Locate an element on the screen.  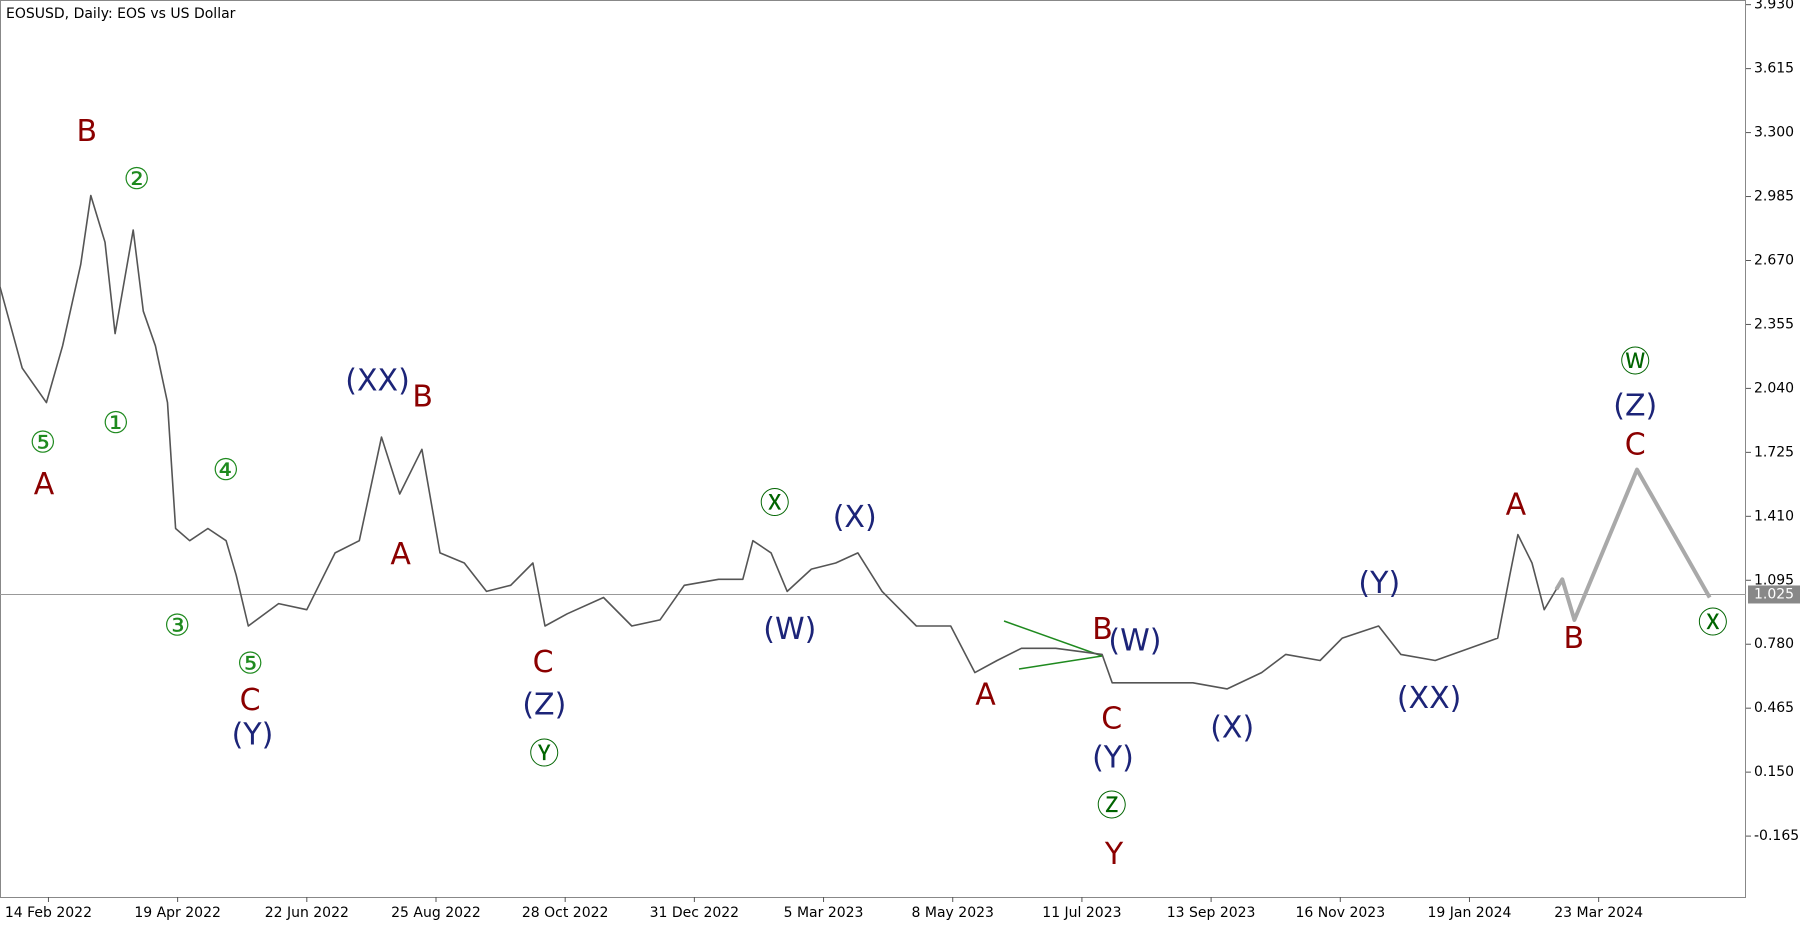
current-price-label: 1.025 is located at coordinates (1774, 594).